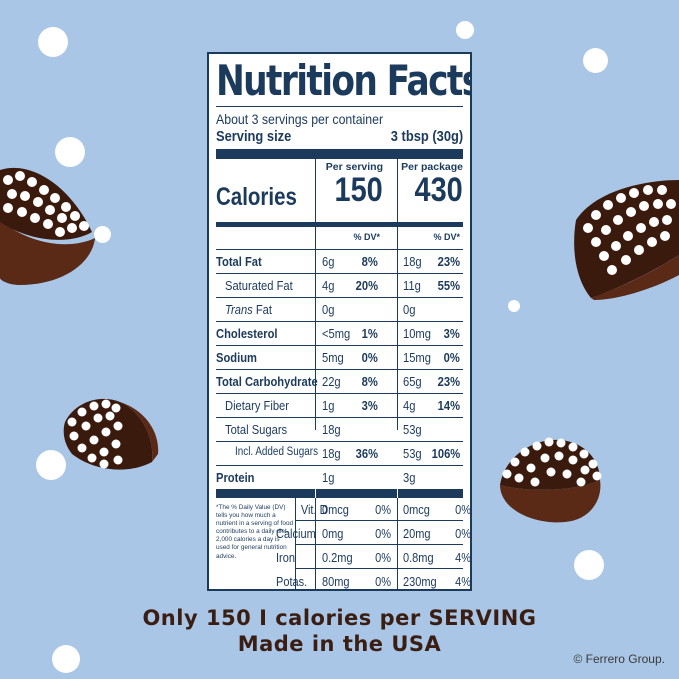  Describe the element at coordinates (333, 534) in the screenshot. I see `serving-amount: 0mg` at that location.